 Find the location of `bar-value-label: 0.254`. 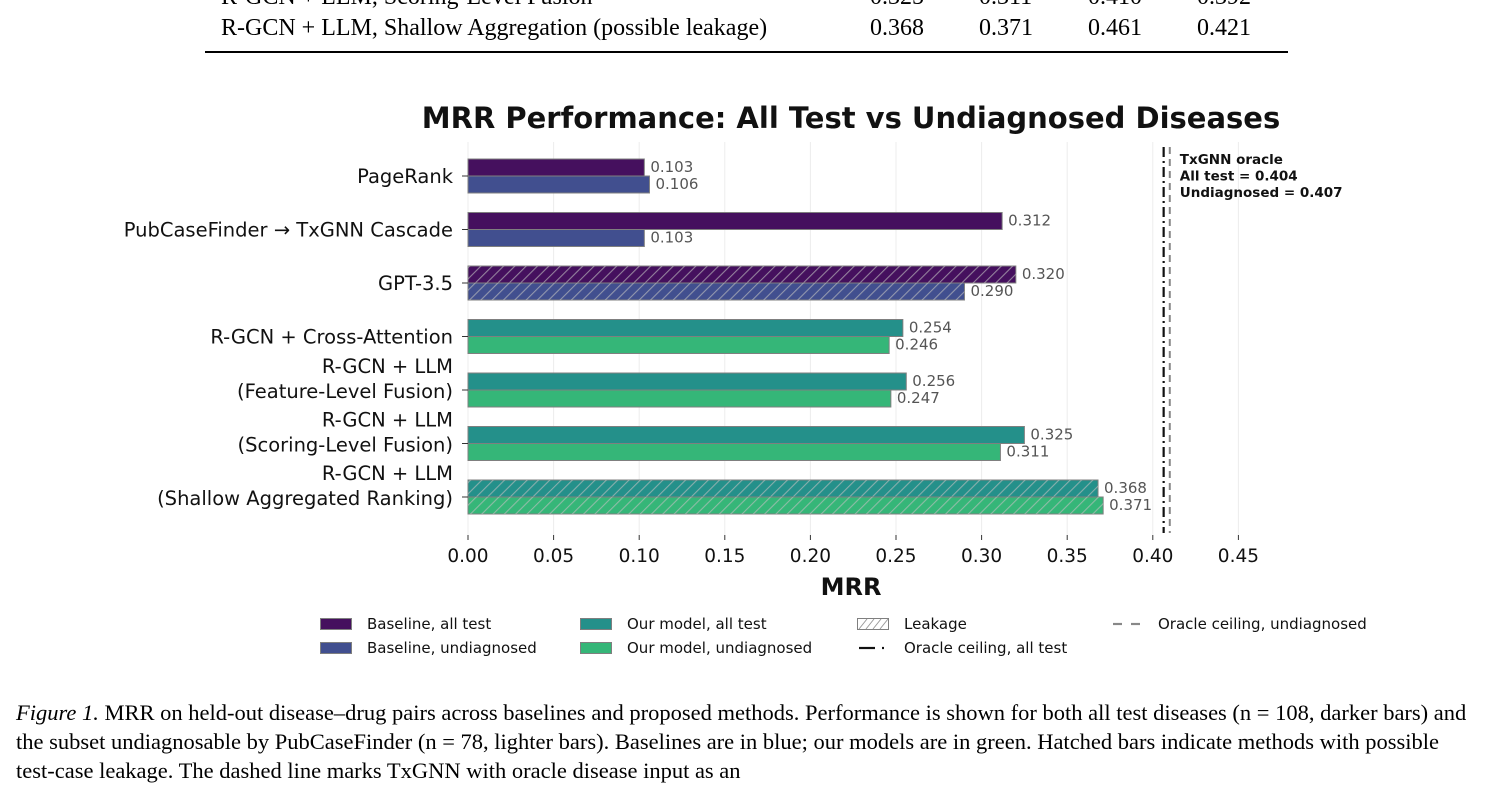

bar-value-label: 0.254 is located at coordinates (930, 328).